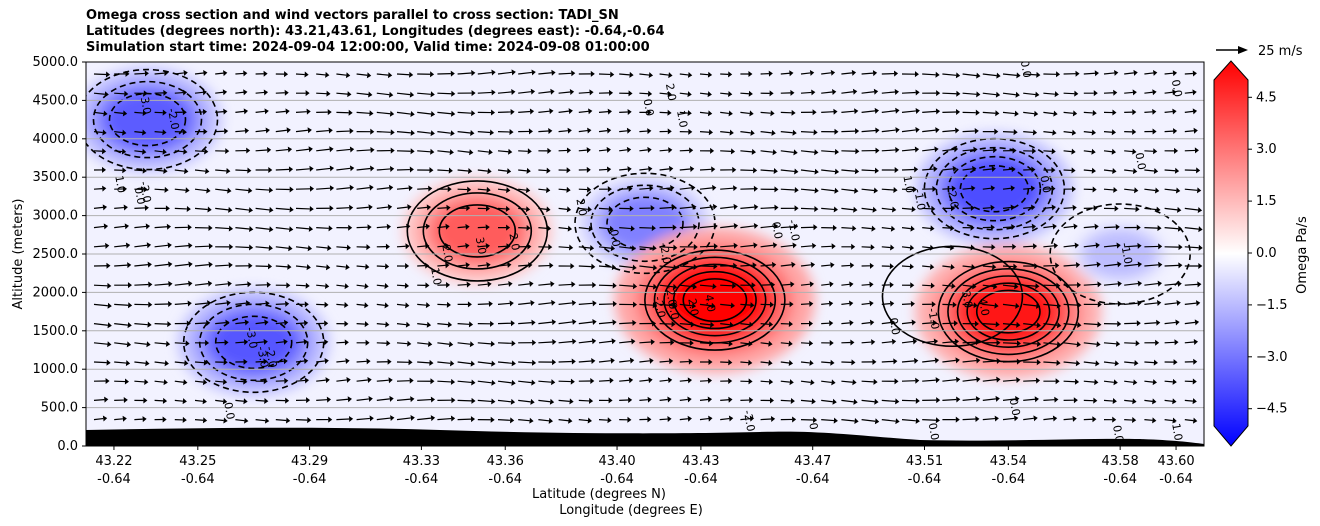 This screenshot has width=1320, height=526. What do you see at coordinates (56, 292) in the screenshot?
I see `y-tick-label: 2000.0` at bounding box center [56, 292].